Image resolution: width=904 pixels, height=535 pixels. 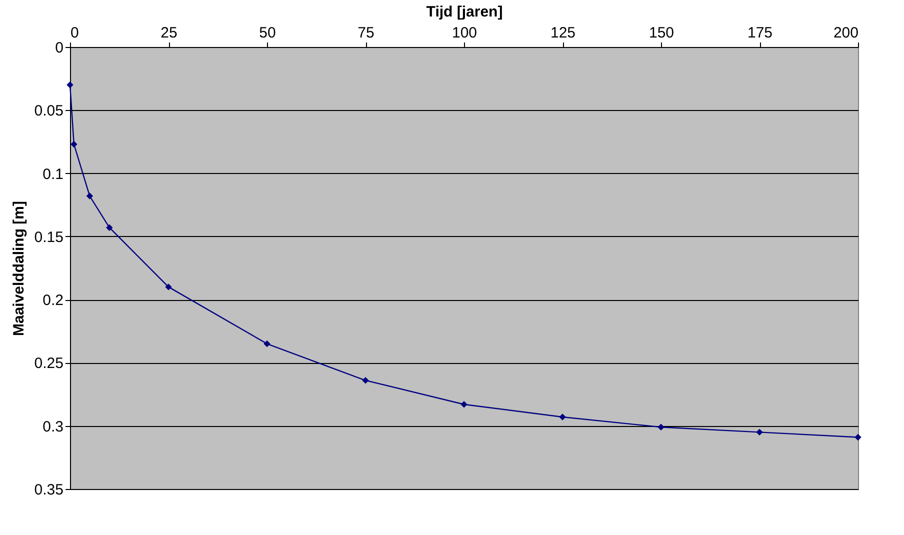 I want to click on x-tick-label: 0, so click(x=74, y=33).